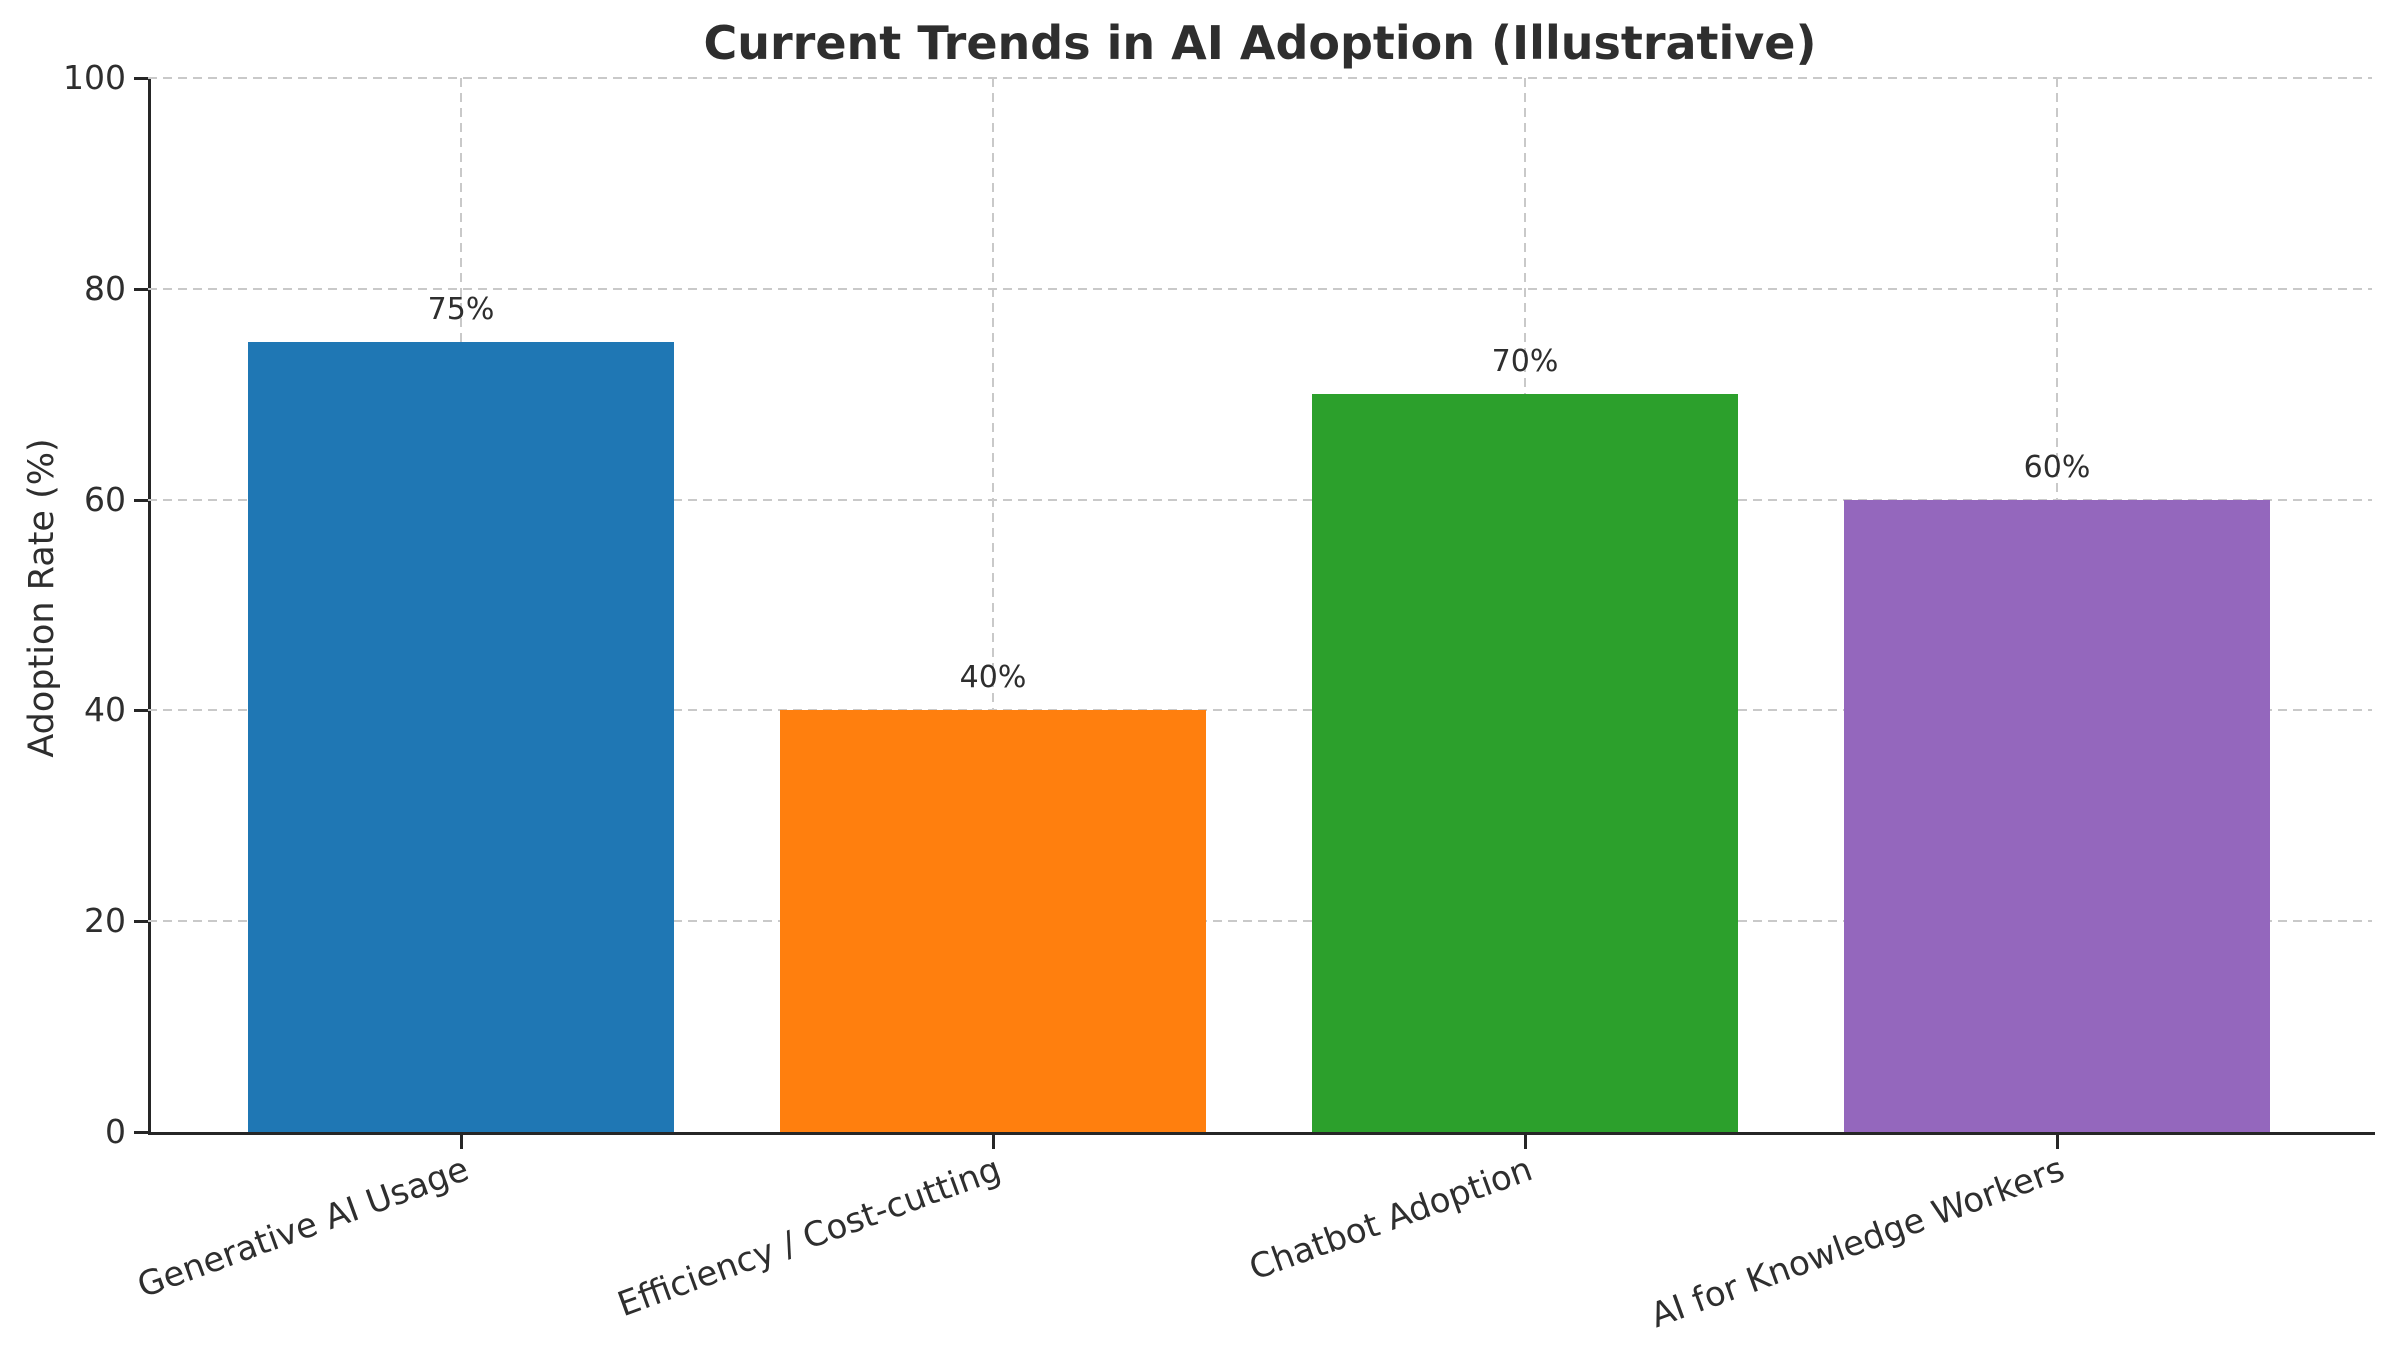 The width and height of the screenshot is (2400, 1350). What do you see at coordinates (1391, 1219) in the screenshot?
I see `x-category-label: Chatbot Adoption` at bounding box center [1391, 1219].